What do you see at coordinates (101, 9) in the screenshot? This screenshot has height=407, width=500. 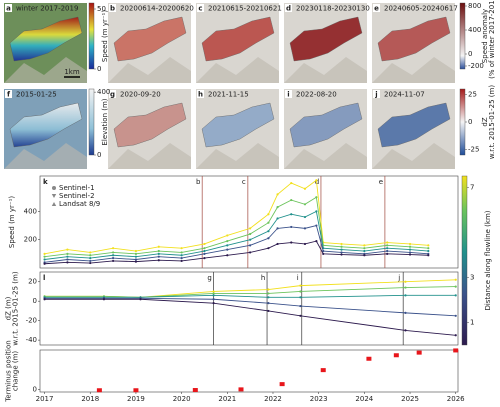 I see `colorbar-tick-label: 50` at bounding box center [101, 9].